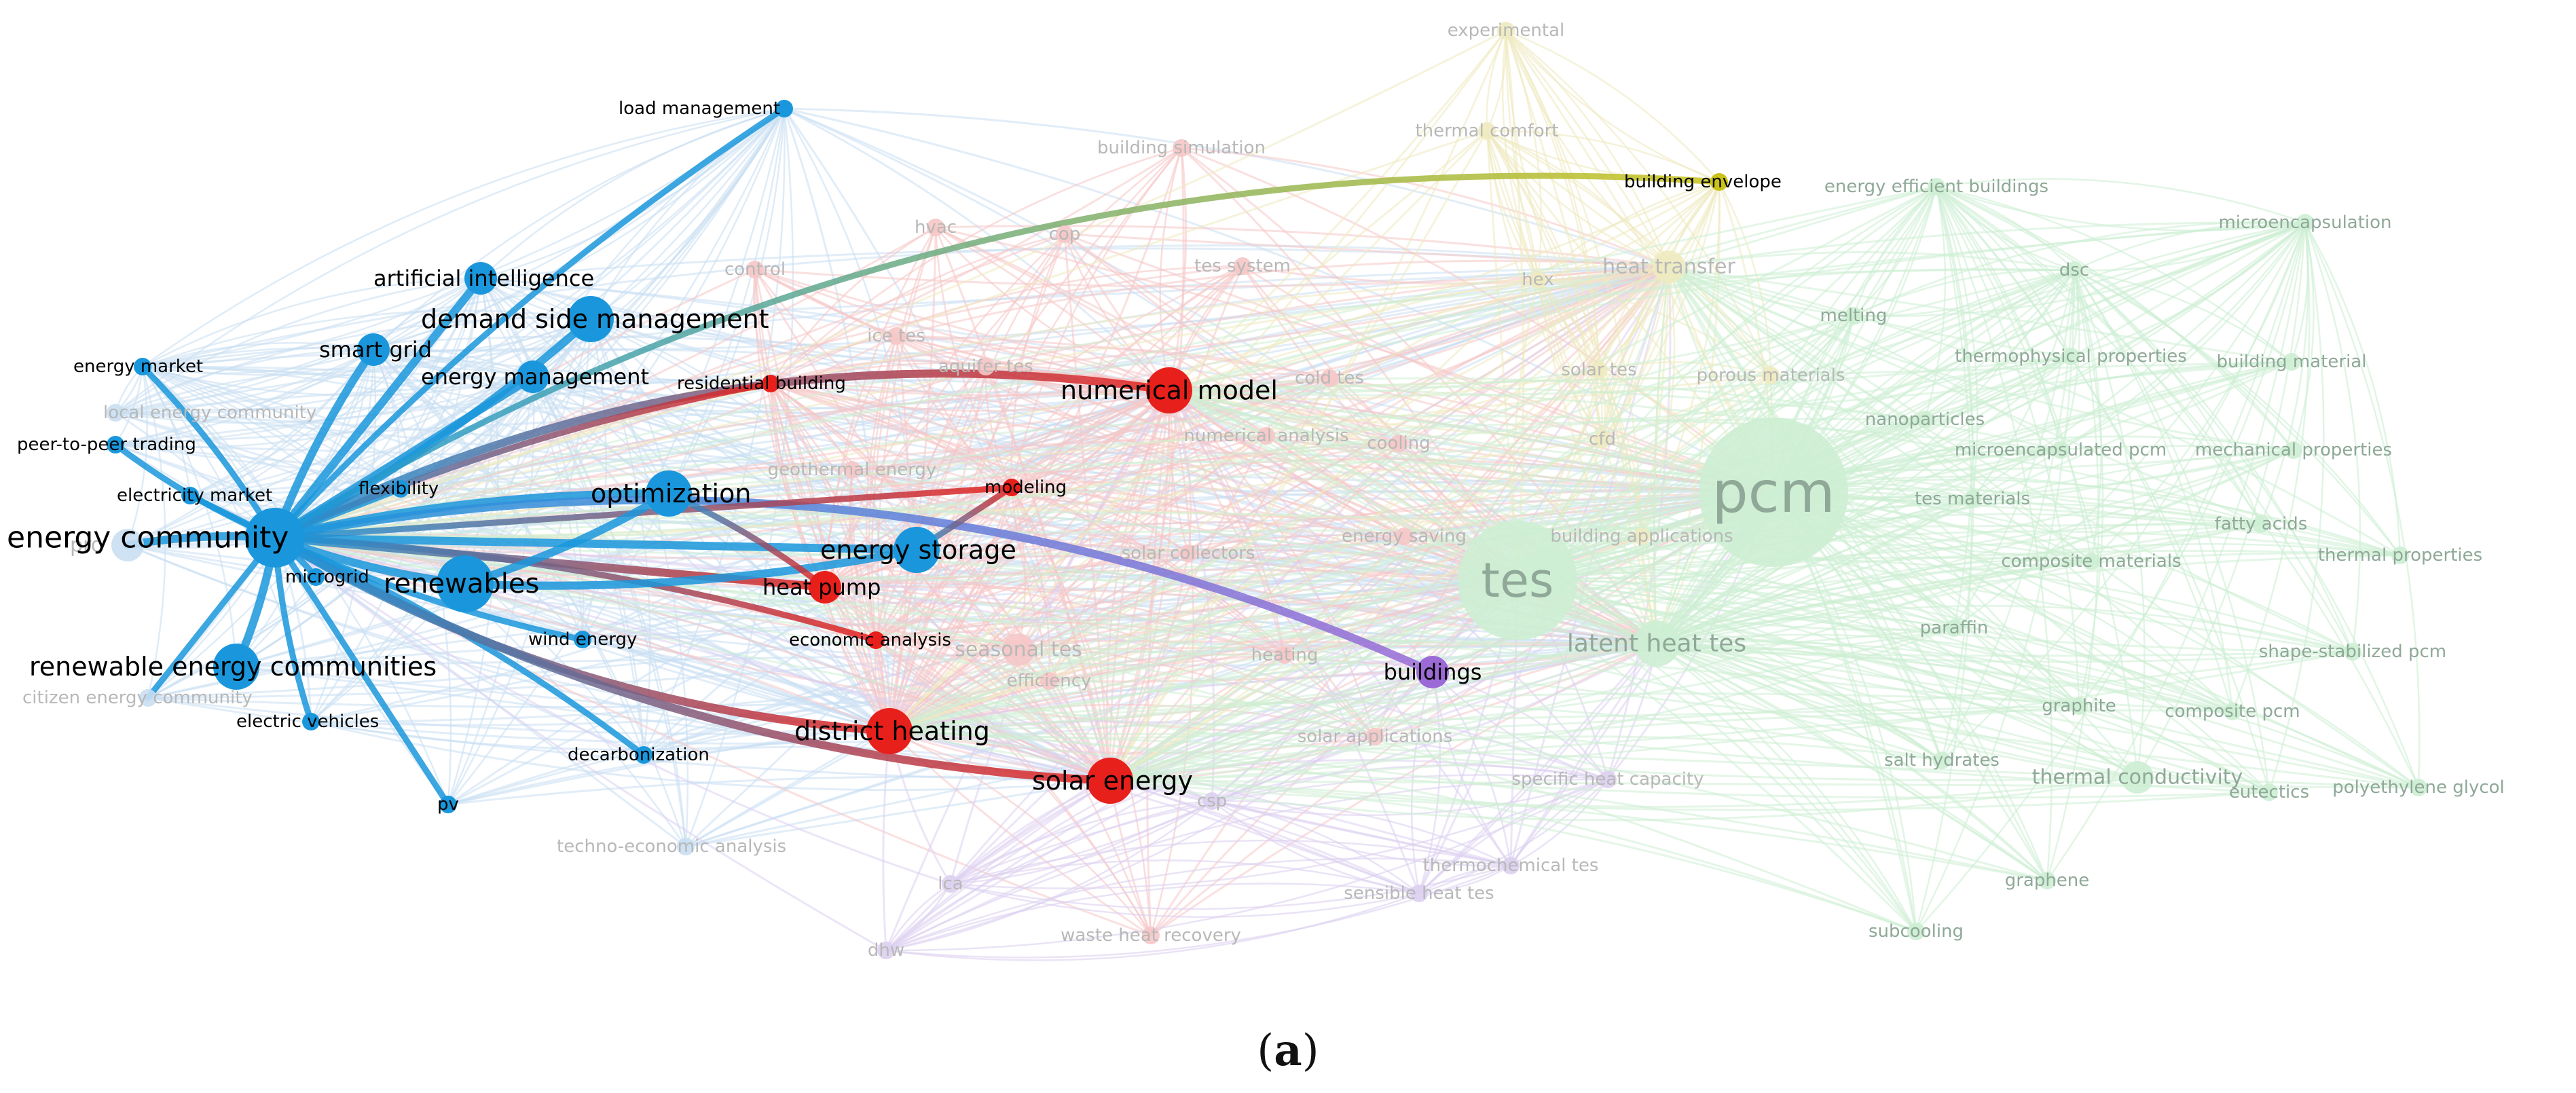 The image size is (2576, 1093). Describe the element at coordinates (1242, 266) in the screenshot. I see `node-tes-system` at that location.